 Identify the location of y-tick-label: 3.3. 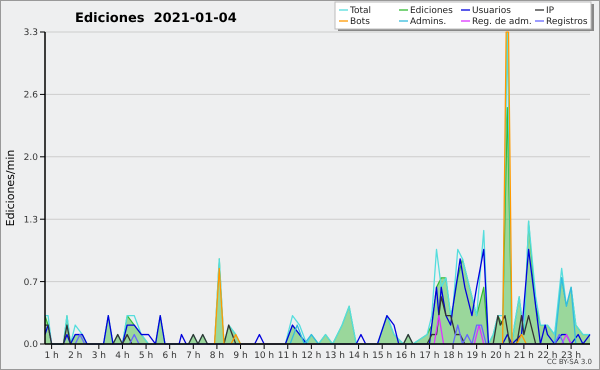
(31, 33).